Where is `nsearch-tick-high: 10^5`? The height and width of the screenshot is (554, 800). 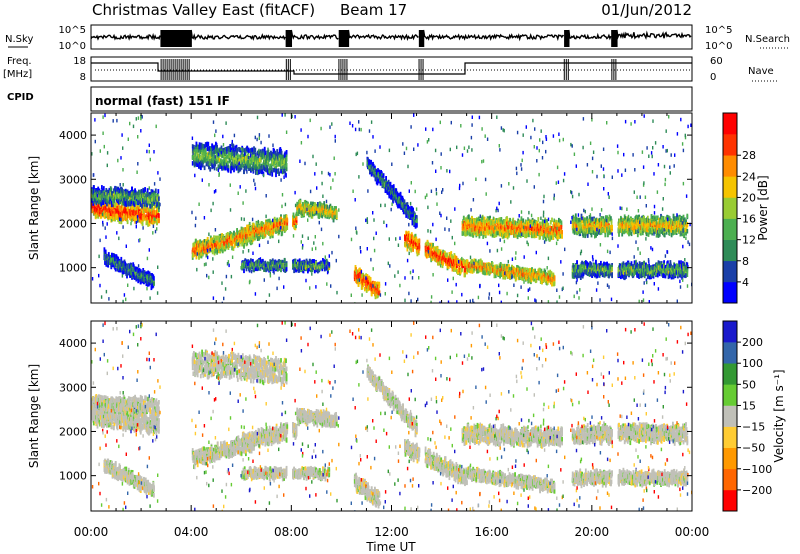
nsearch-tick-high: 10^5 is located at coordinates (718, 30).